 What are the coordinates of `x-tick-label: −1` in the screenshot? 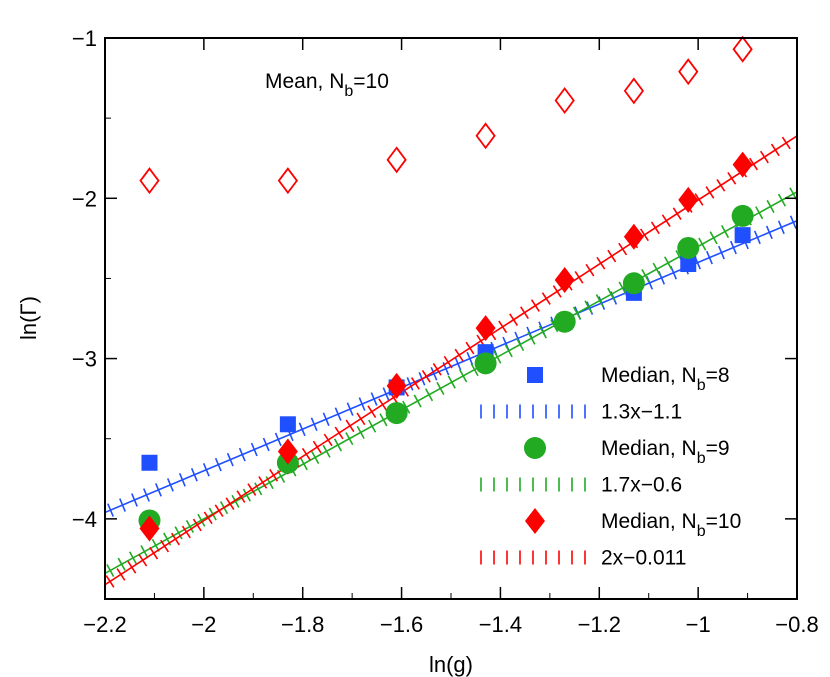 It's located at (698, 624).